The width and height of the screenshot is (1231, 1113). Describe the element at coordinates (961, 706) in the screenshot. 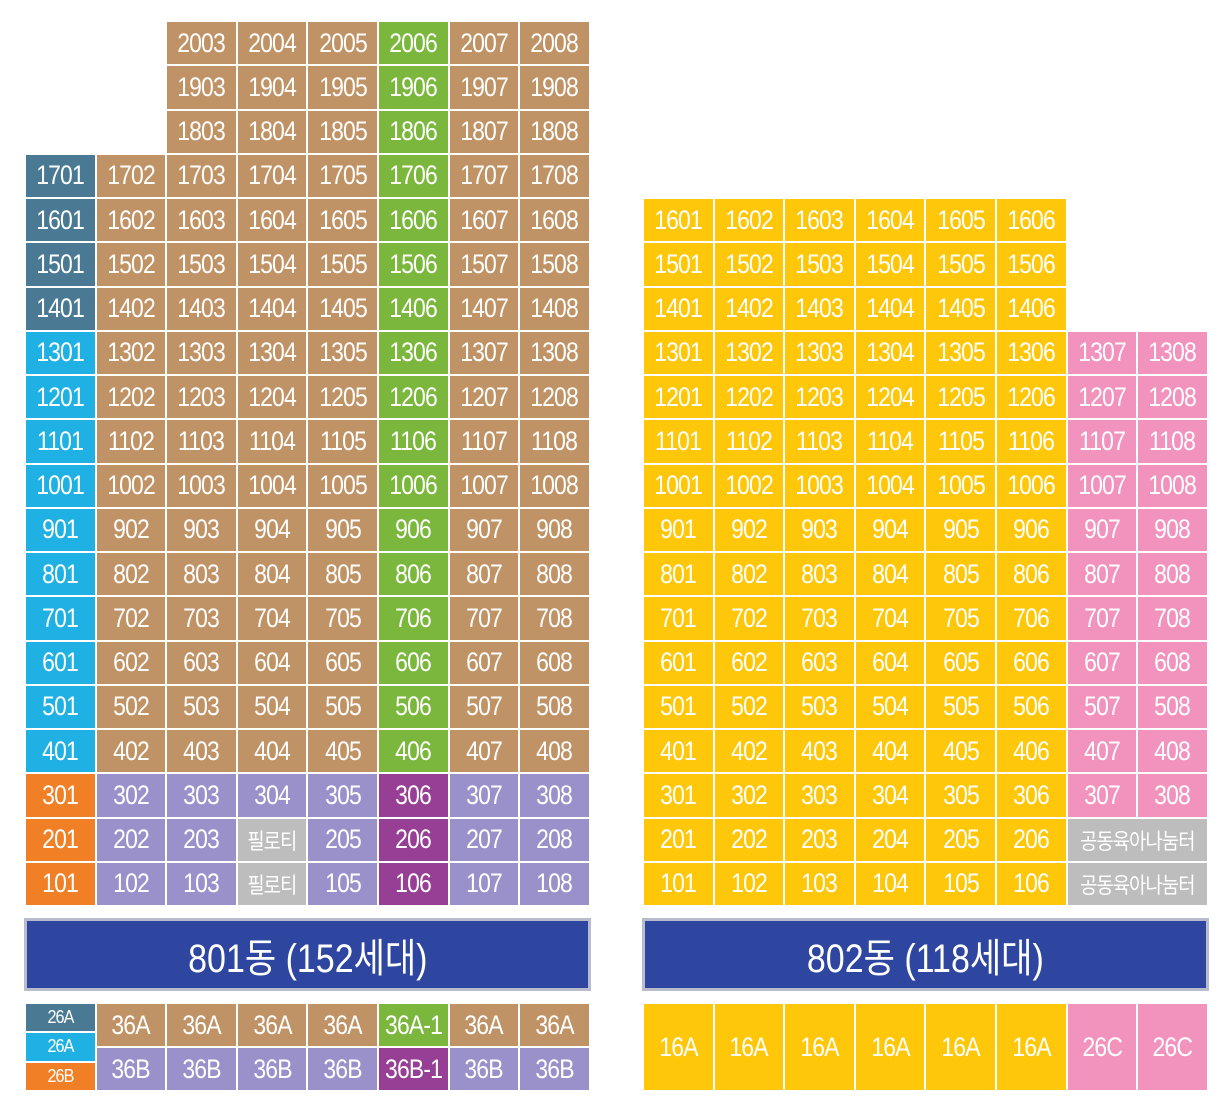

I see `unit-cell-label: 505` at that location.